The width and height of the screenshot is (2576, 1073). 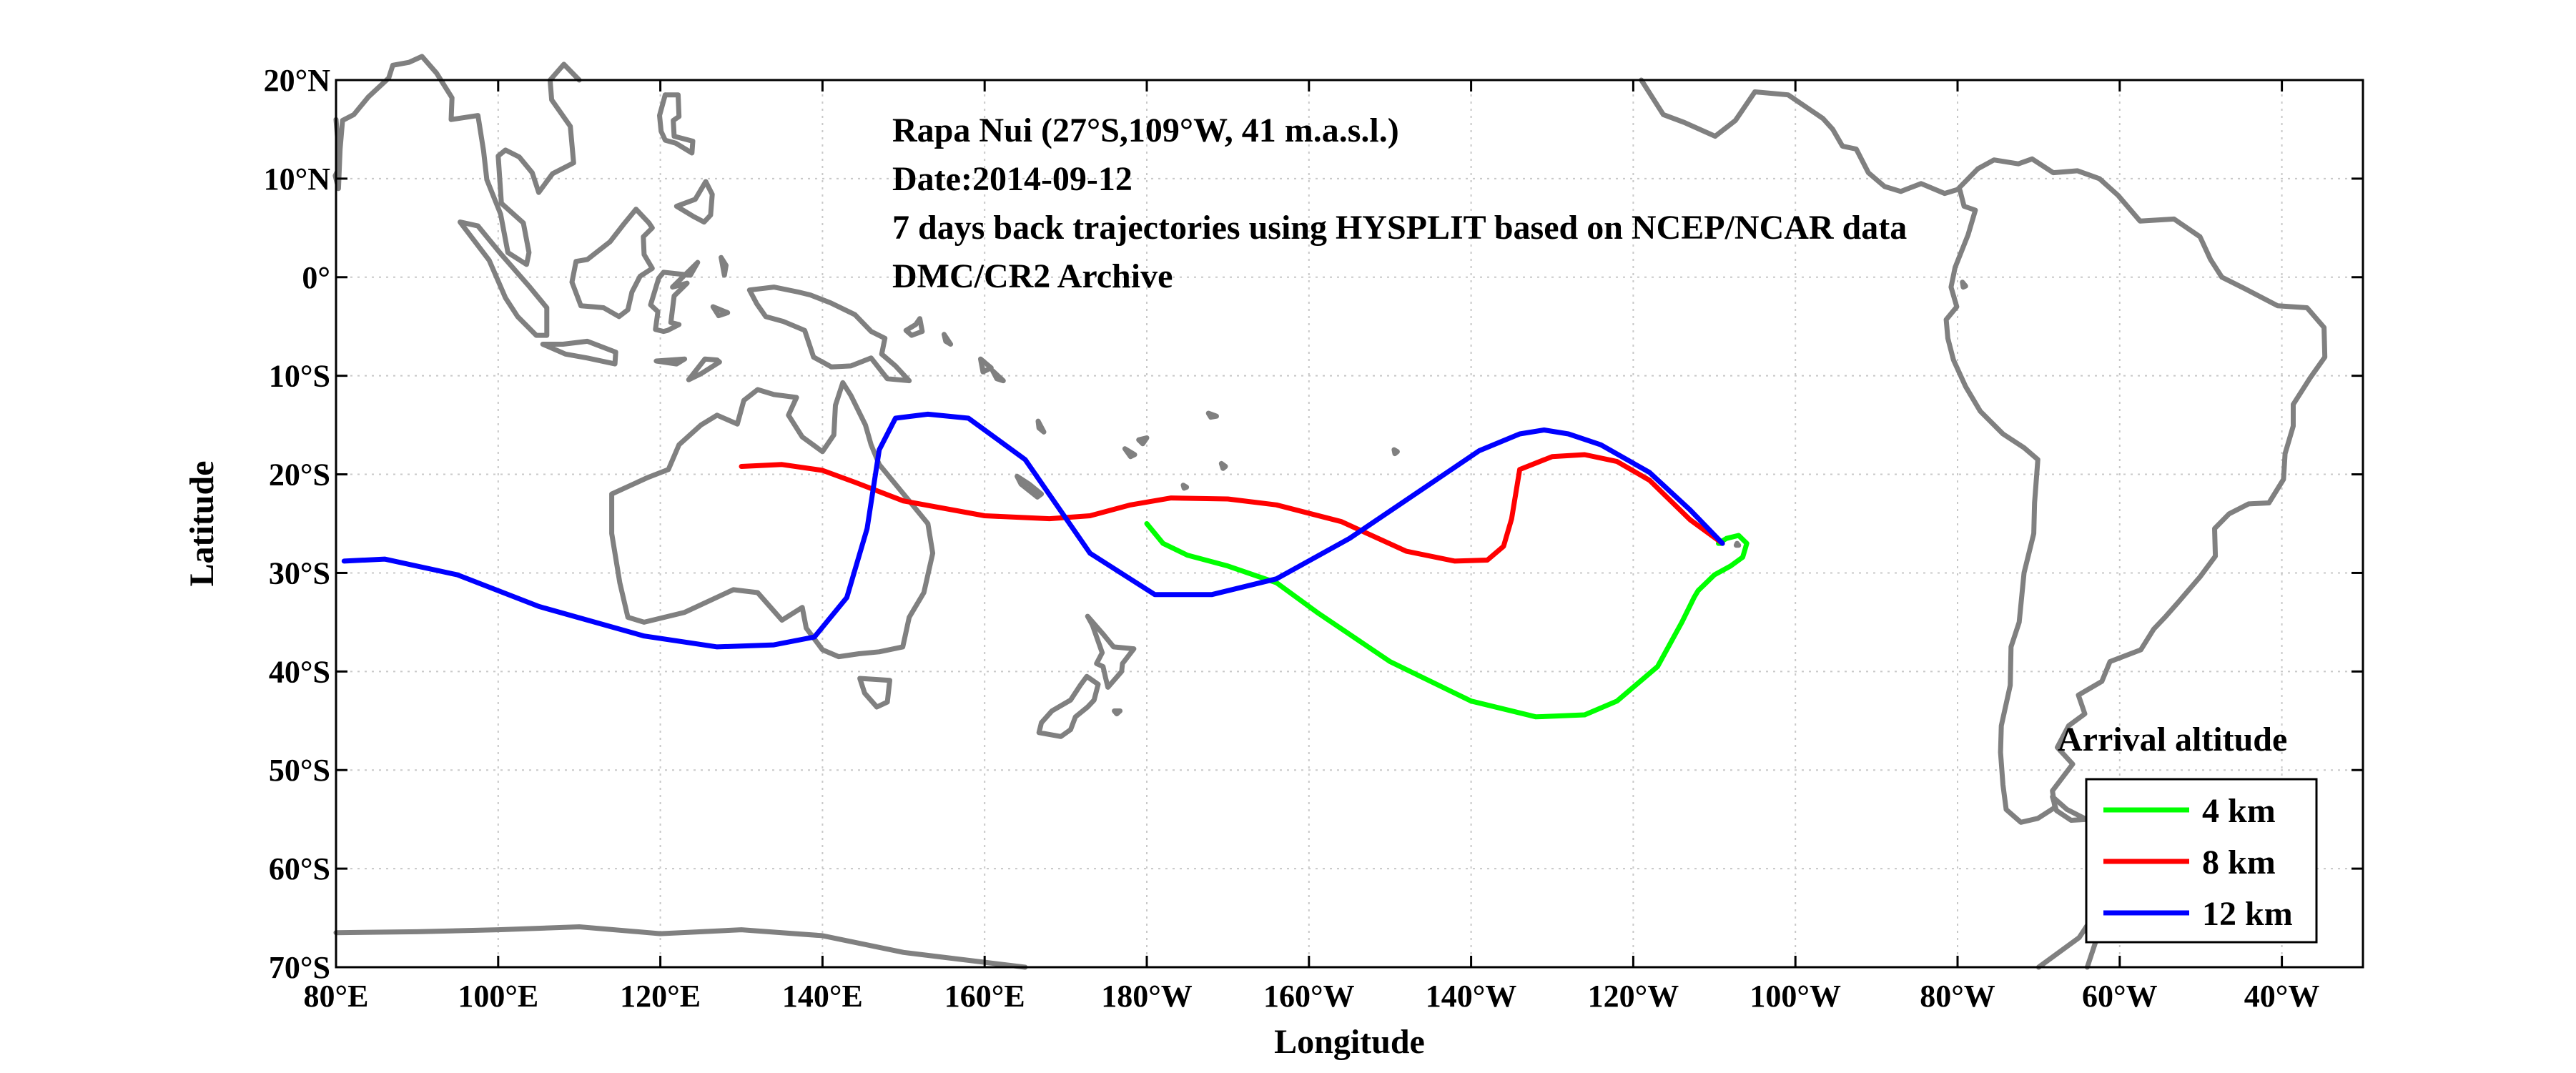 I want to click on x-tick-label: 180°W, so click(x=1147, y=996).